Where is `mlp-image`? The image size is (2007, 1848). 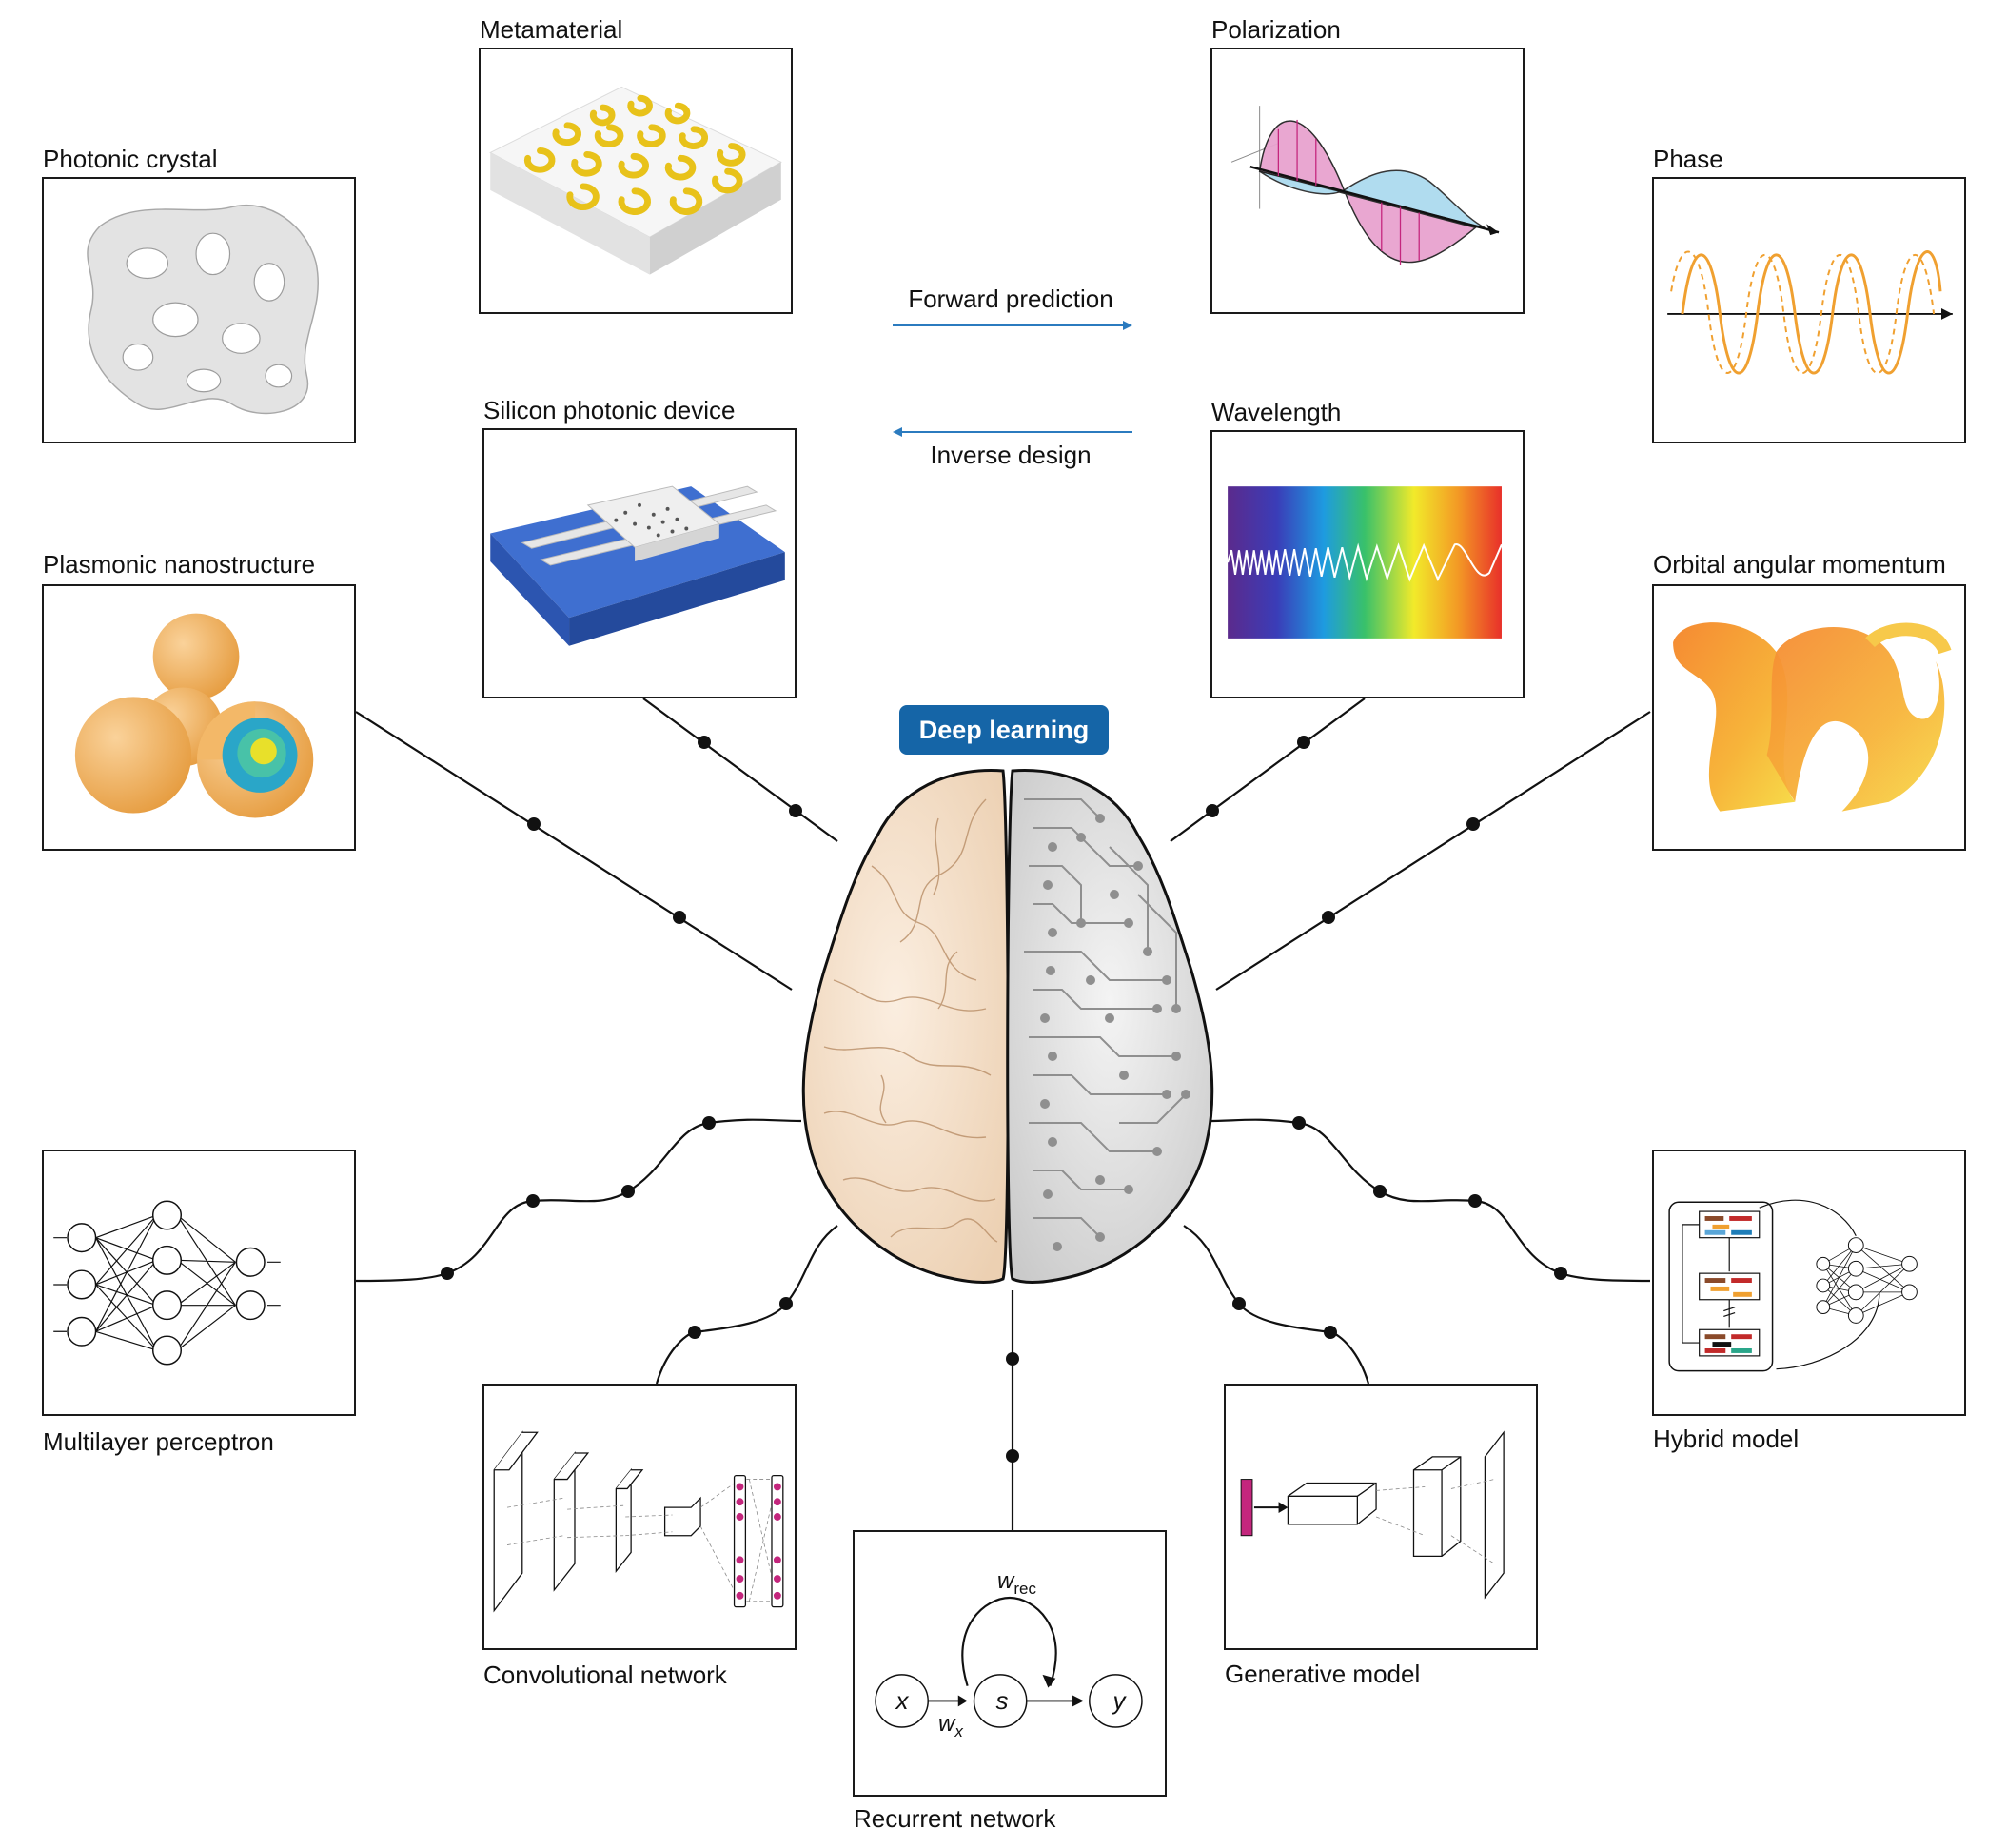
mlp-image is located at coordinates (167, 1283).